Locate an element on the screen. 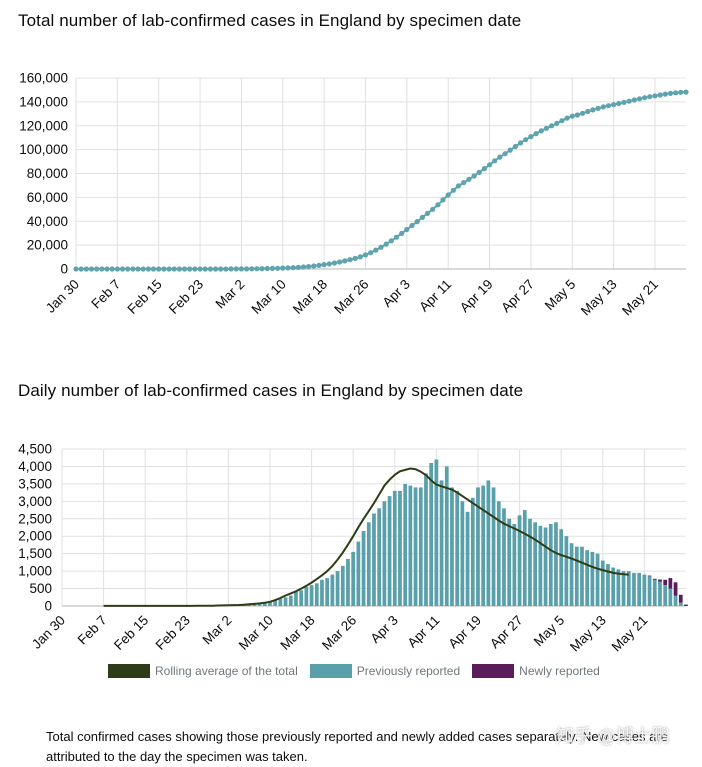 This screenshot has height=767, width=702. y-tick-label: 80,000 is located at coordinates (47, 173).